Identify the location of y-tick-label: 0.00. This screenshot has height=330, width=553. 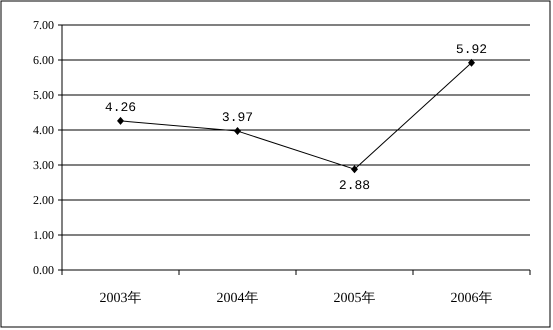
(43, 270).